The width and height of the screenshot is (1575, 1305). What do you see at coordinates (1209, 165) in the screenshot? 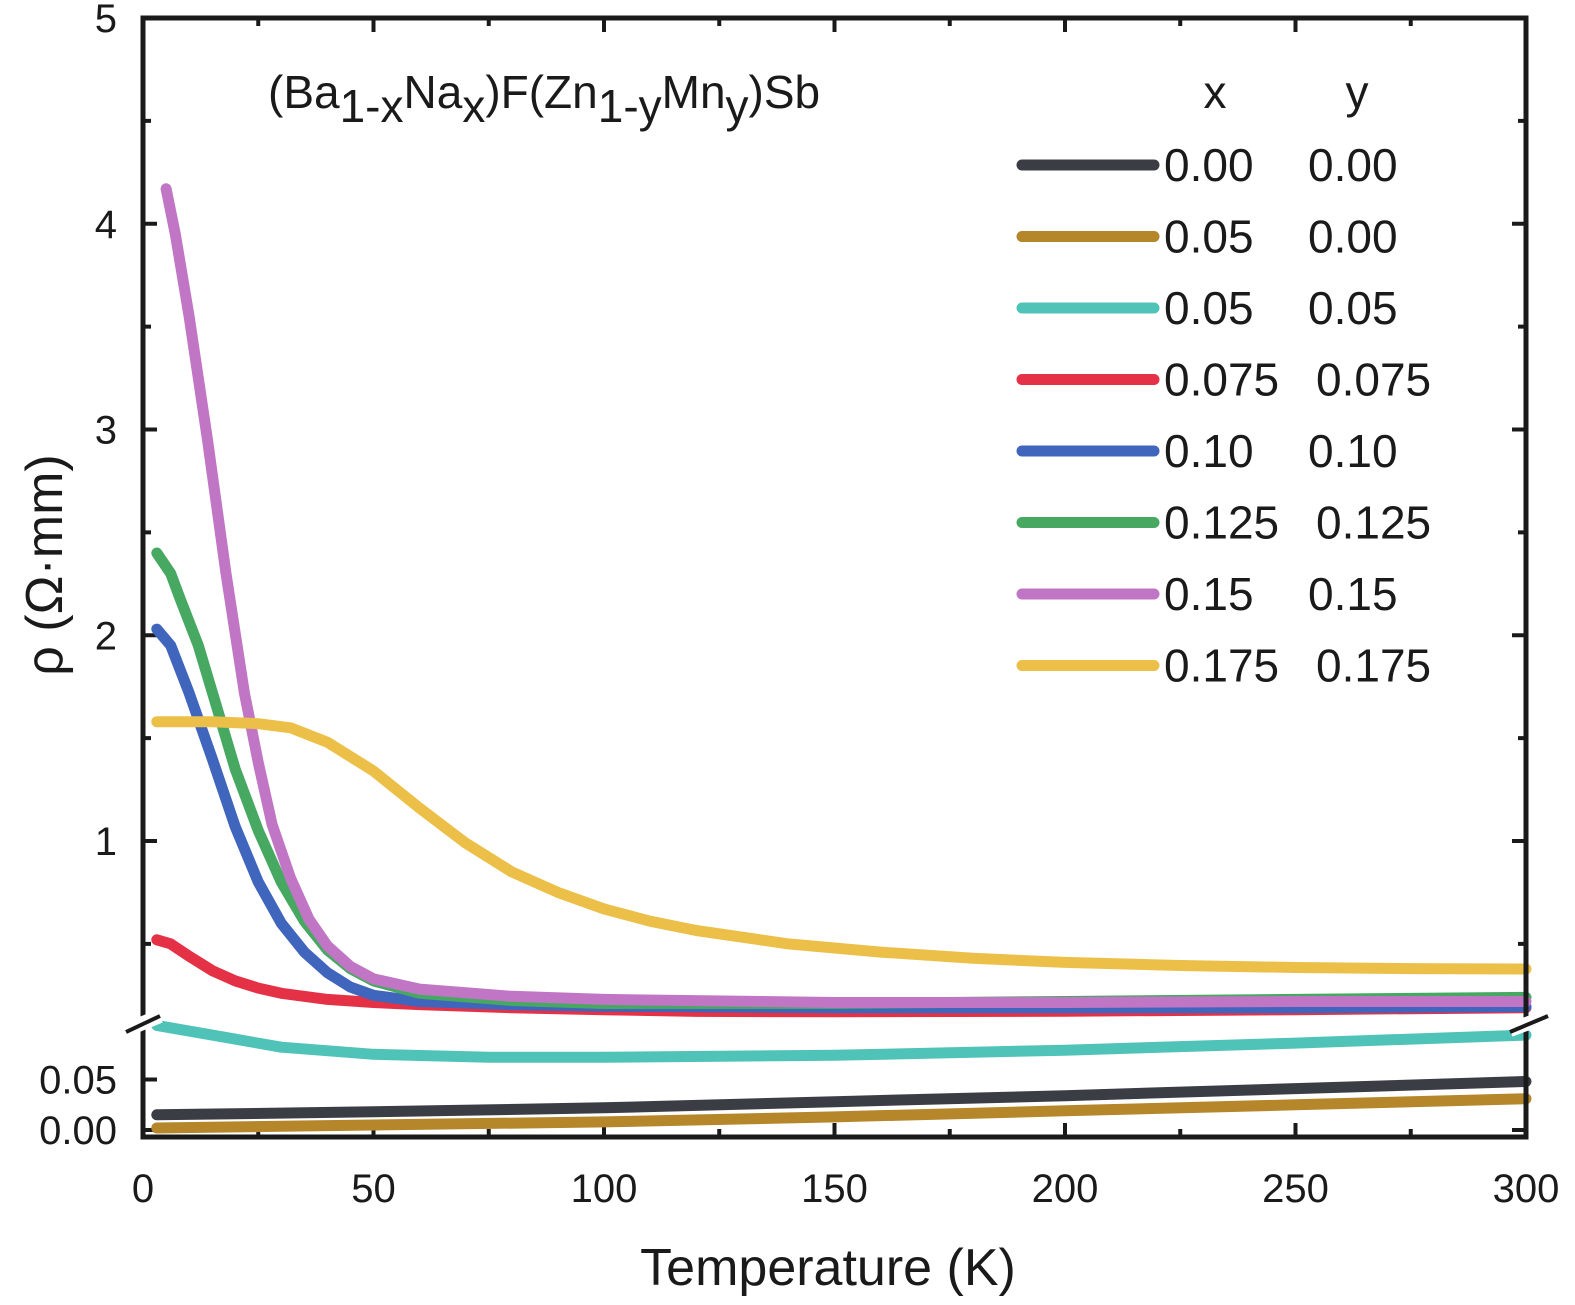
I see `legend-x-value: 0.00` at bounding box center [1209, 165].